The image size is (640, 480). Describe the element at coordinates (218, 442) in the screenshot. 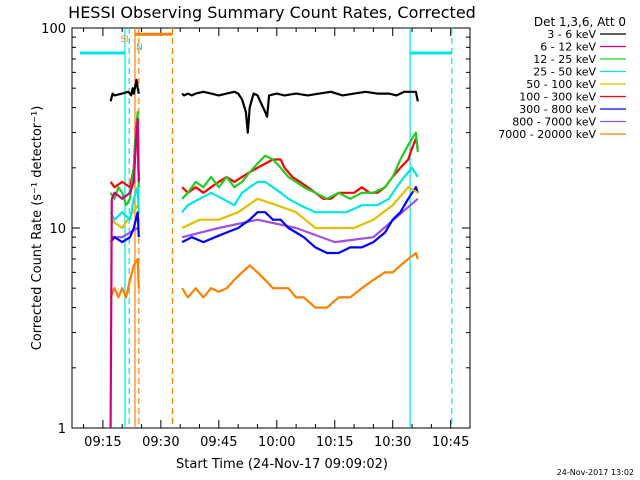

I see `x-tick-label: 09:45` at that location.